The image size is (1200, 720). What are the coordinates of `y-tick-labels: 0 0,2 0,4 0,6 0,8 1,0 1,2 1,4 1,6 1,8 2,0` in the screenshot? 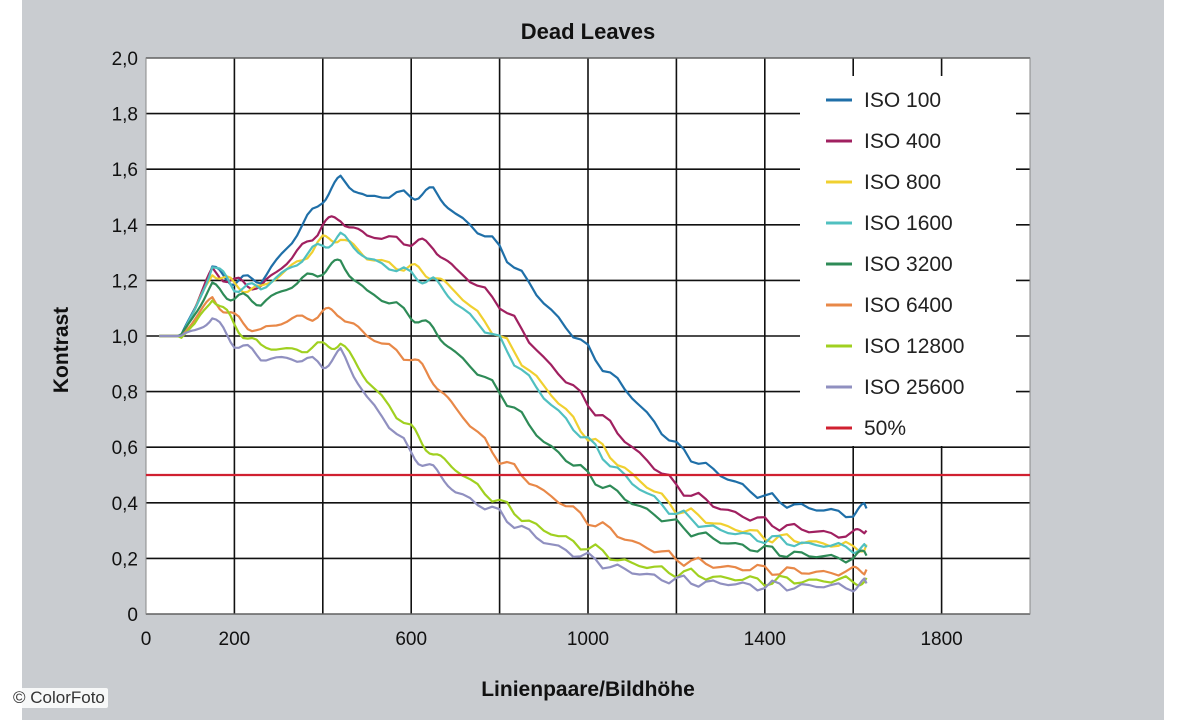 It's located at (125, 337).